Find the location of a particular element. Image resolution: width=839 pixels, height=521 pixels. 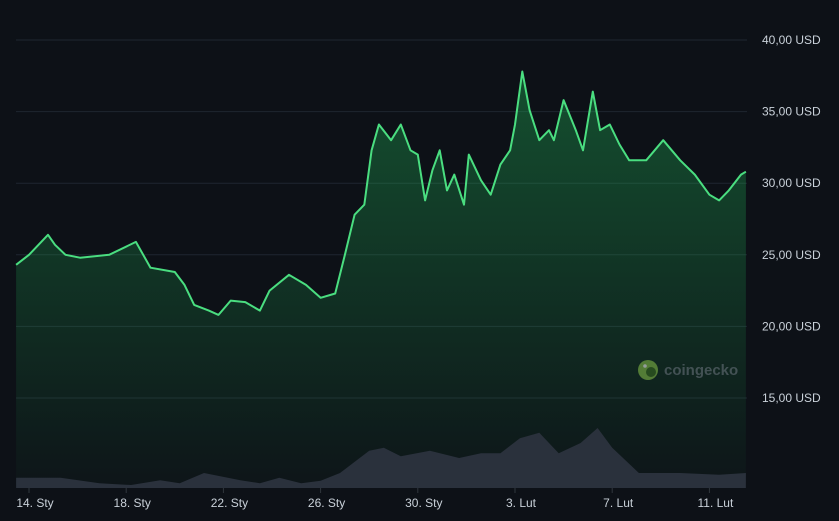

x-tick-label: 7. Lut is located at coordinates (618, 503).